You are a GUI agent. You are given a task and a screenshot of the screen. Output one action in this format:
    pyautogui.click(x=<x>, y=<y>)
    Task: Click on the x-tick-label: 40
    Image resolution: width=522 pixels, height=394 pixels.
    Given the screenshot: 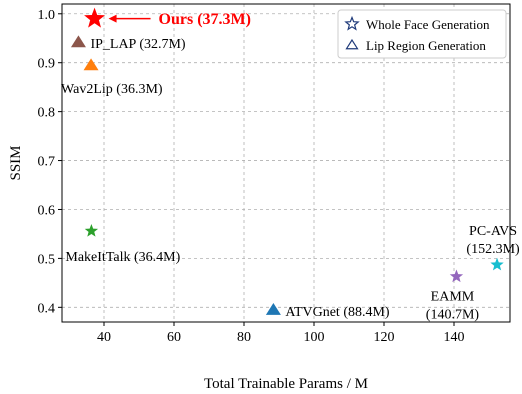 What is the action you would take?
    pyautogui.click(x=104, y=337)
    